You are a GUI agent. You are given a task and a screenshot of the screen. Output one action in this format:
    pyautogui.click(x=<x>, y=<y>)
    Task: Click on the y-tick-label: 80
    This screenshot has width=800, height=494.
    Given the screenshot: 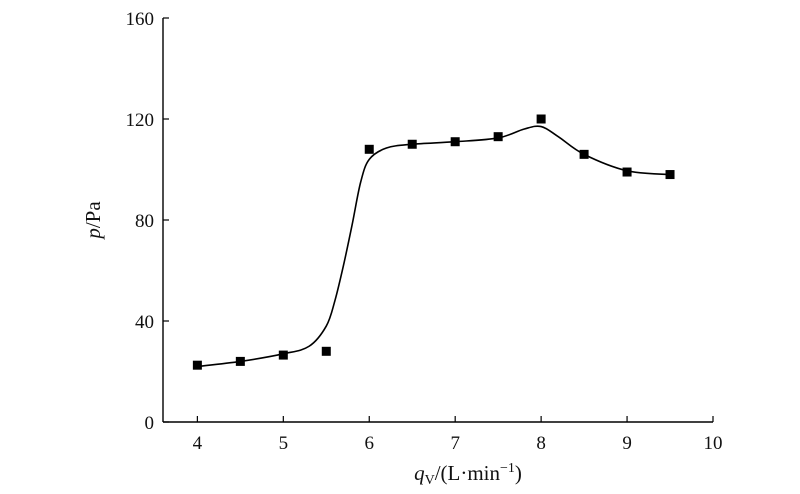 What is the action you would take?
    pyautogui.click(x=144, y=221)
    